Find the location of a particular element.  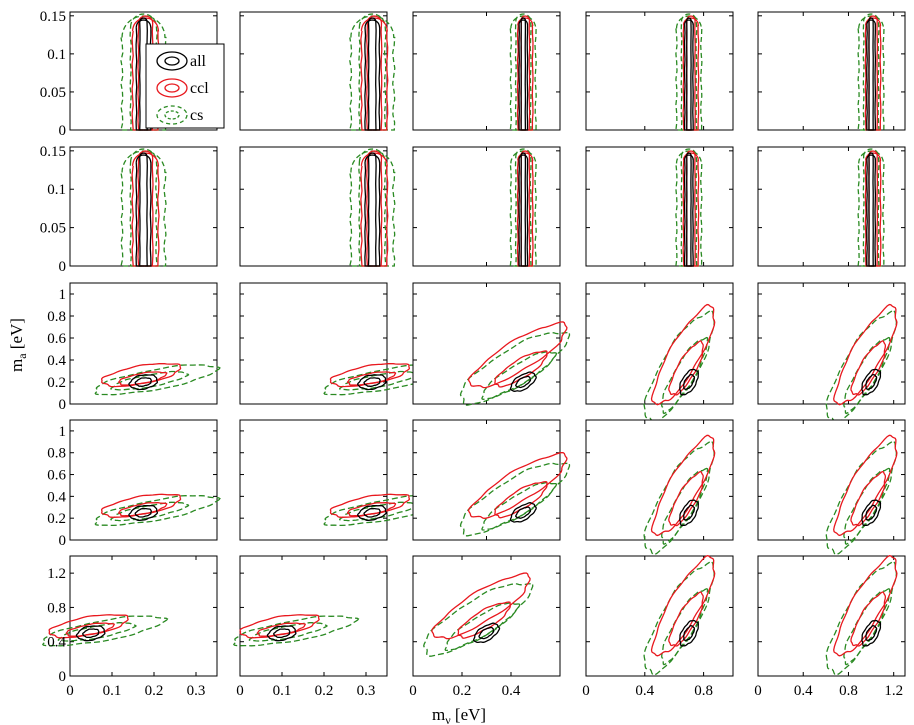

panel-r1-c4 is located at coordinates (659, 71).